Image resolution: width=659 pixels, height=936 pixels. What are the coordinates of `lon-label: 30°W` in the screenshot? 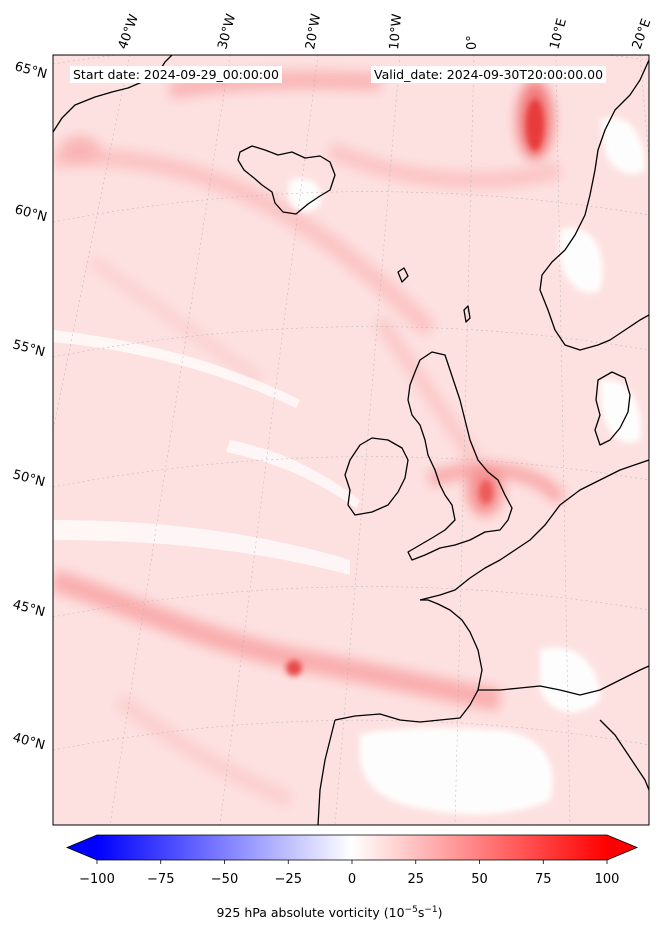 It's located at (227, 31).